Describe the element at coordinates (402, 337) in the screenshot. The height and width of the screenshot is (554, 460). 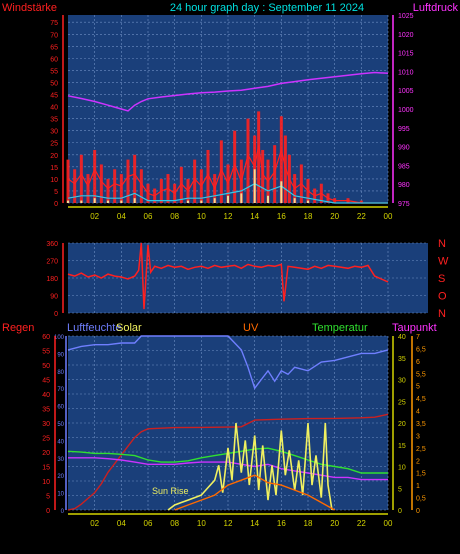
I see `temperature-tick-label: 40` at that location.